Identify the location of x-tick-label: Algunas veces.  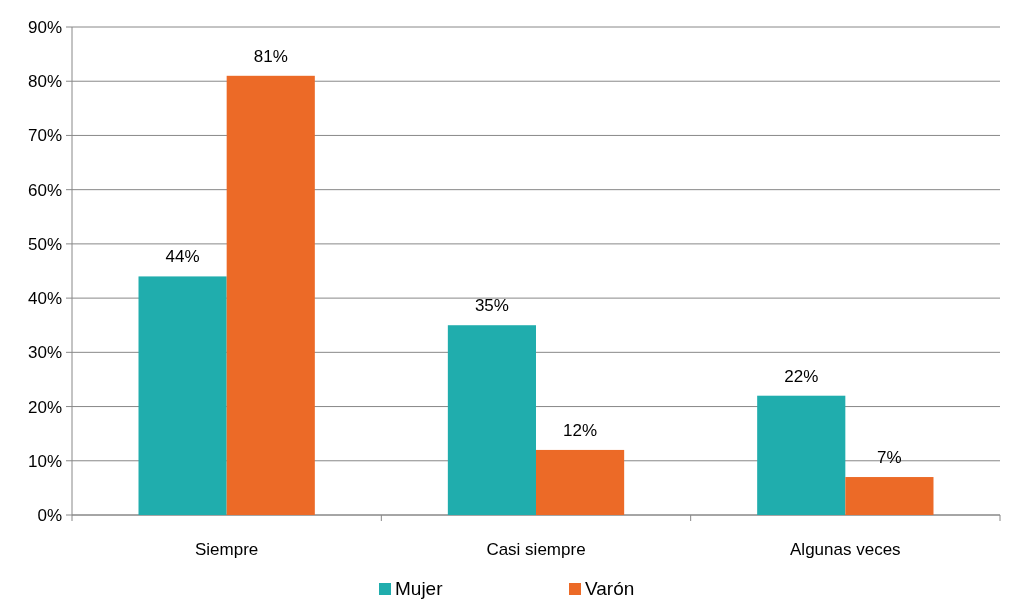
(845, 549).